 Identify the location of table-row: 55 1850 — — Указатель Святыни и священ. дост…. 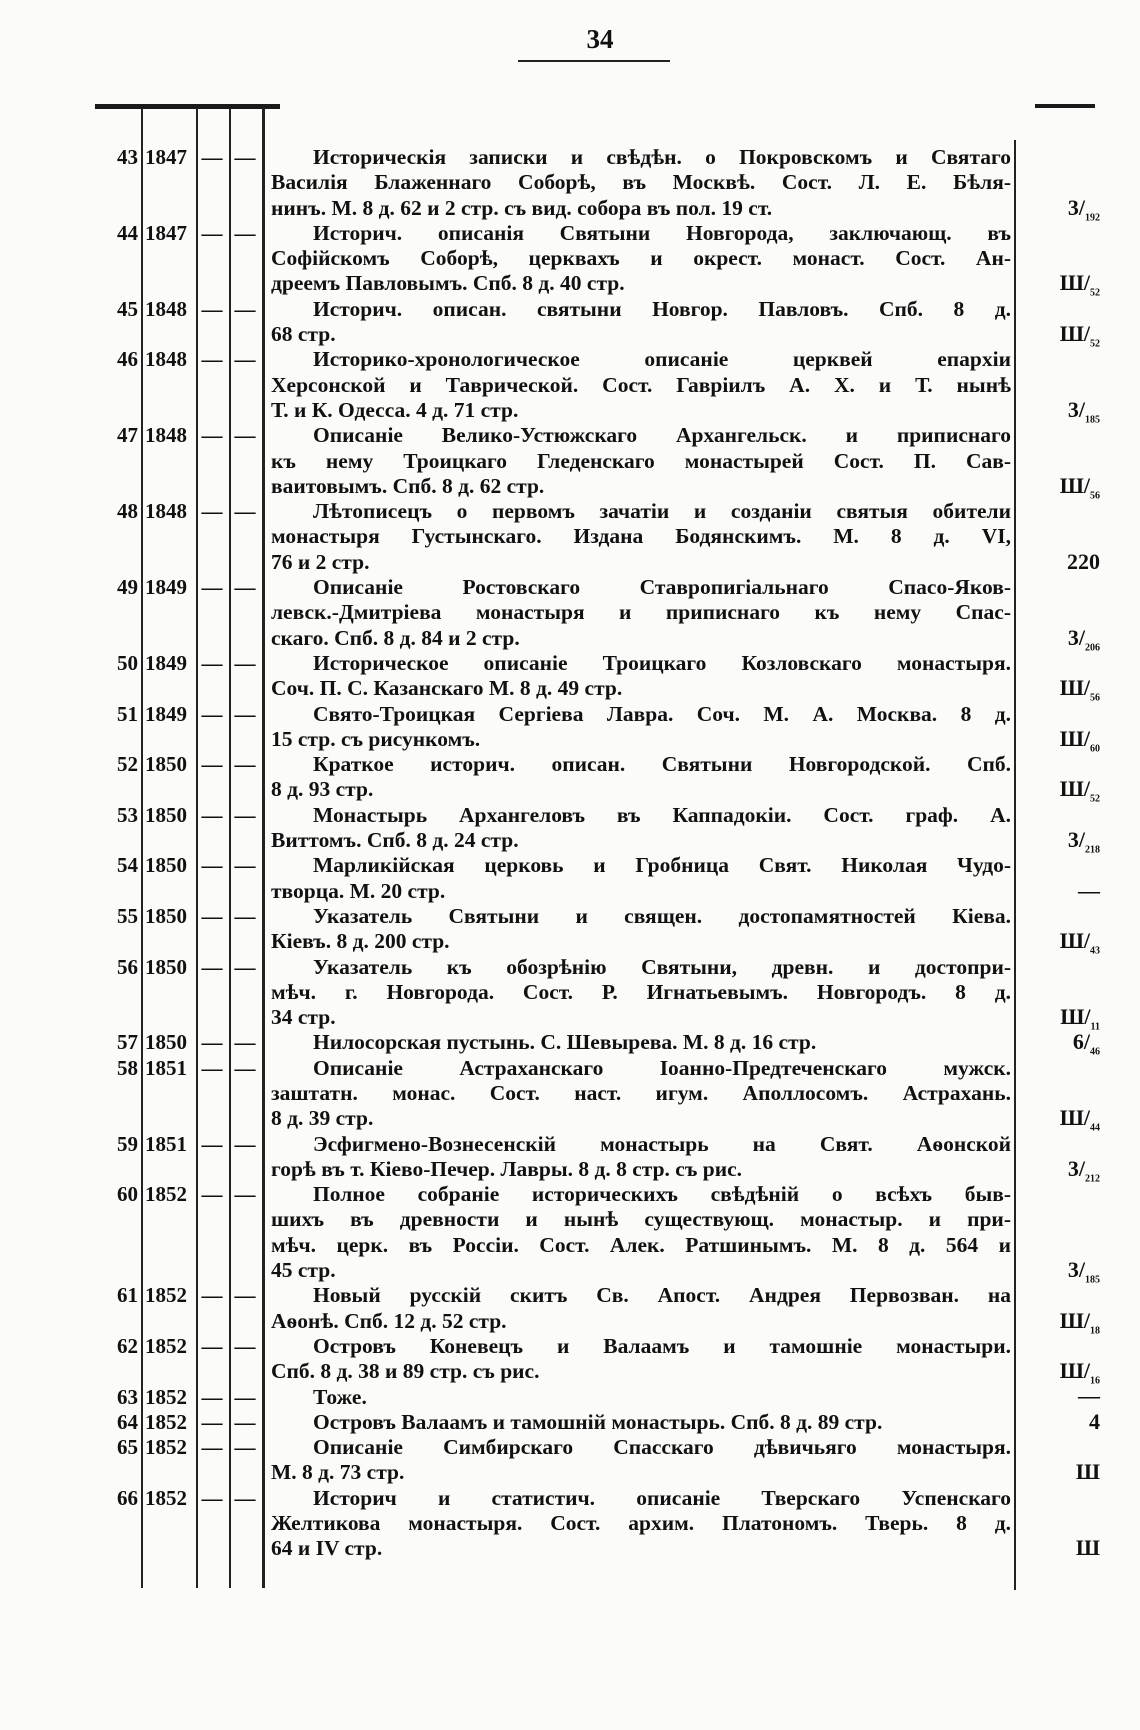
(570, 930).